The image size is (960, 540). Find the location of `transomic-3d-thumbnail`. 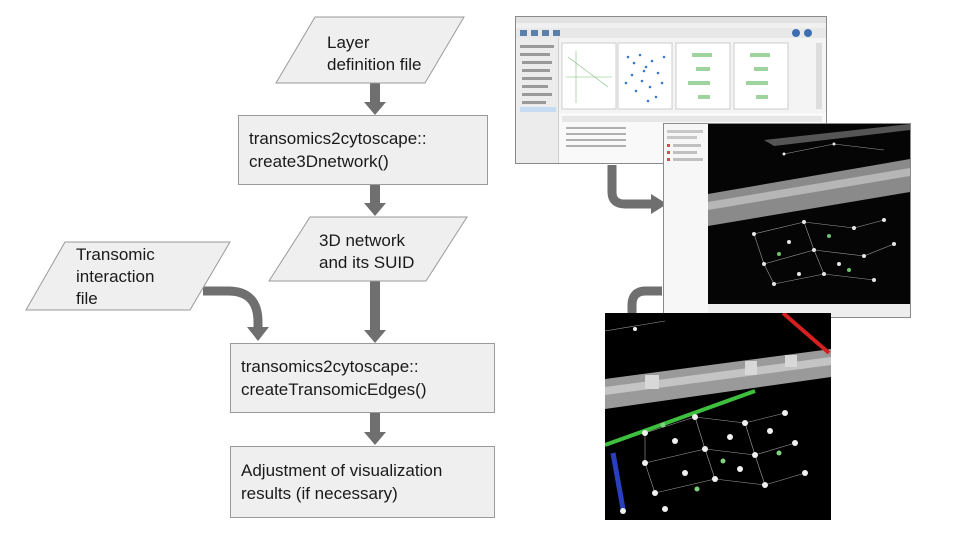

transomic-3d-thumbnail is located at coordinates (718, 416).